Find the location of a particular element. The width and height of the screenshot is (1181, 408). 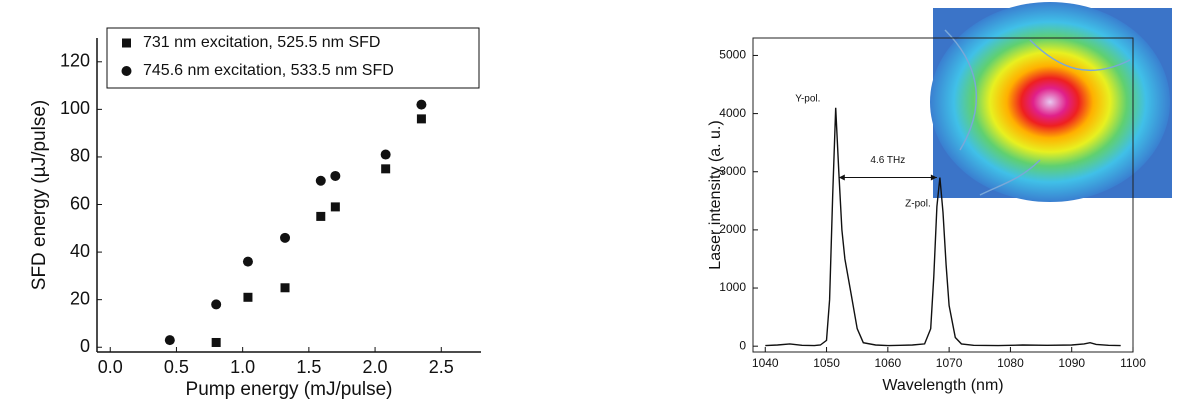

x-tick-label: 1060 is located at coordinates (887, 363).